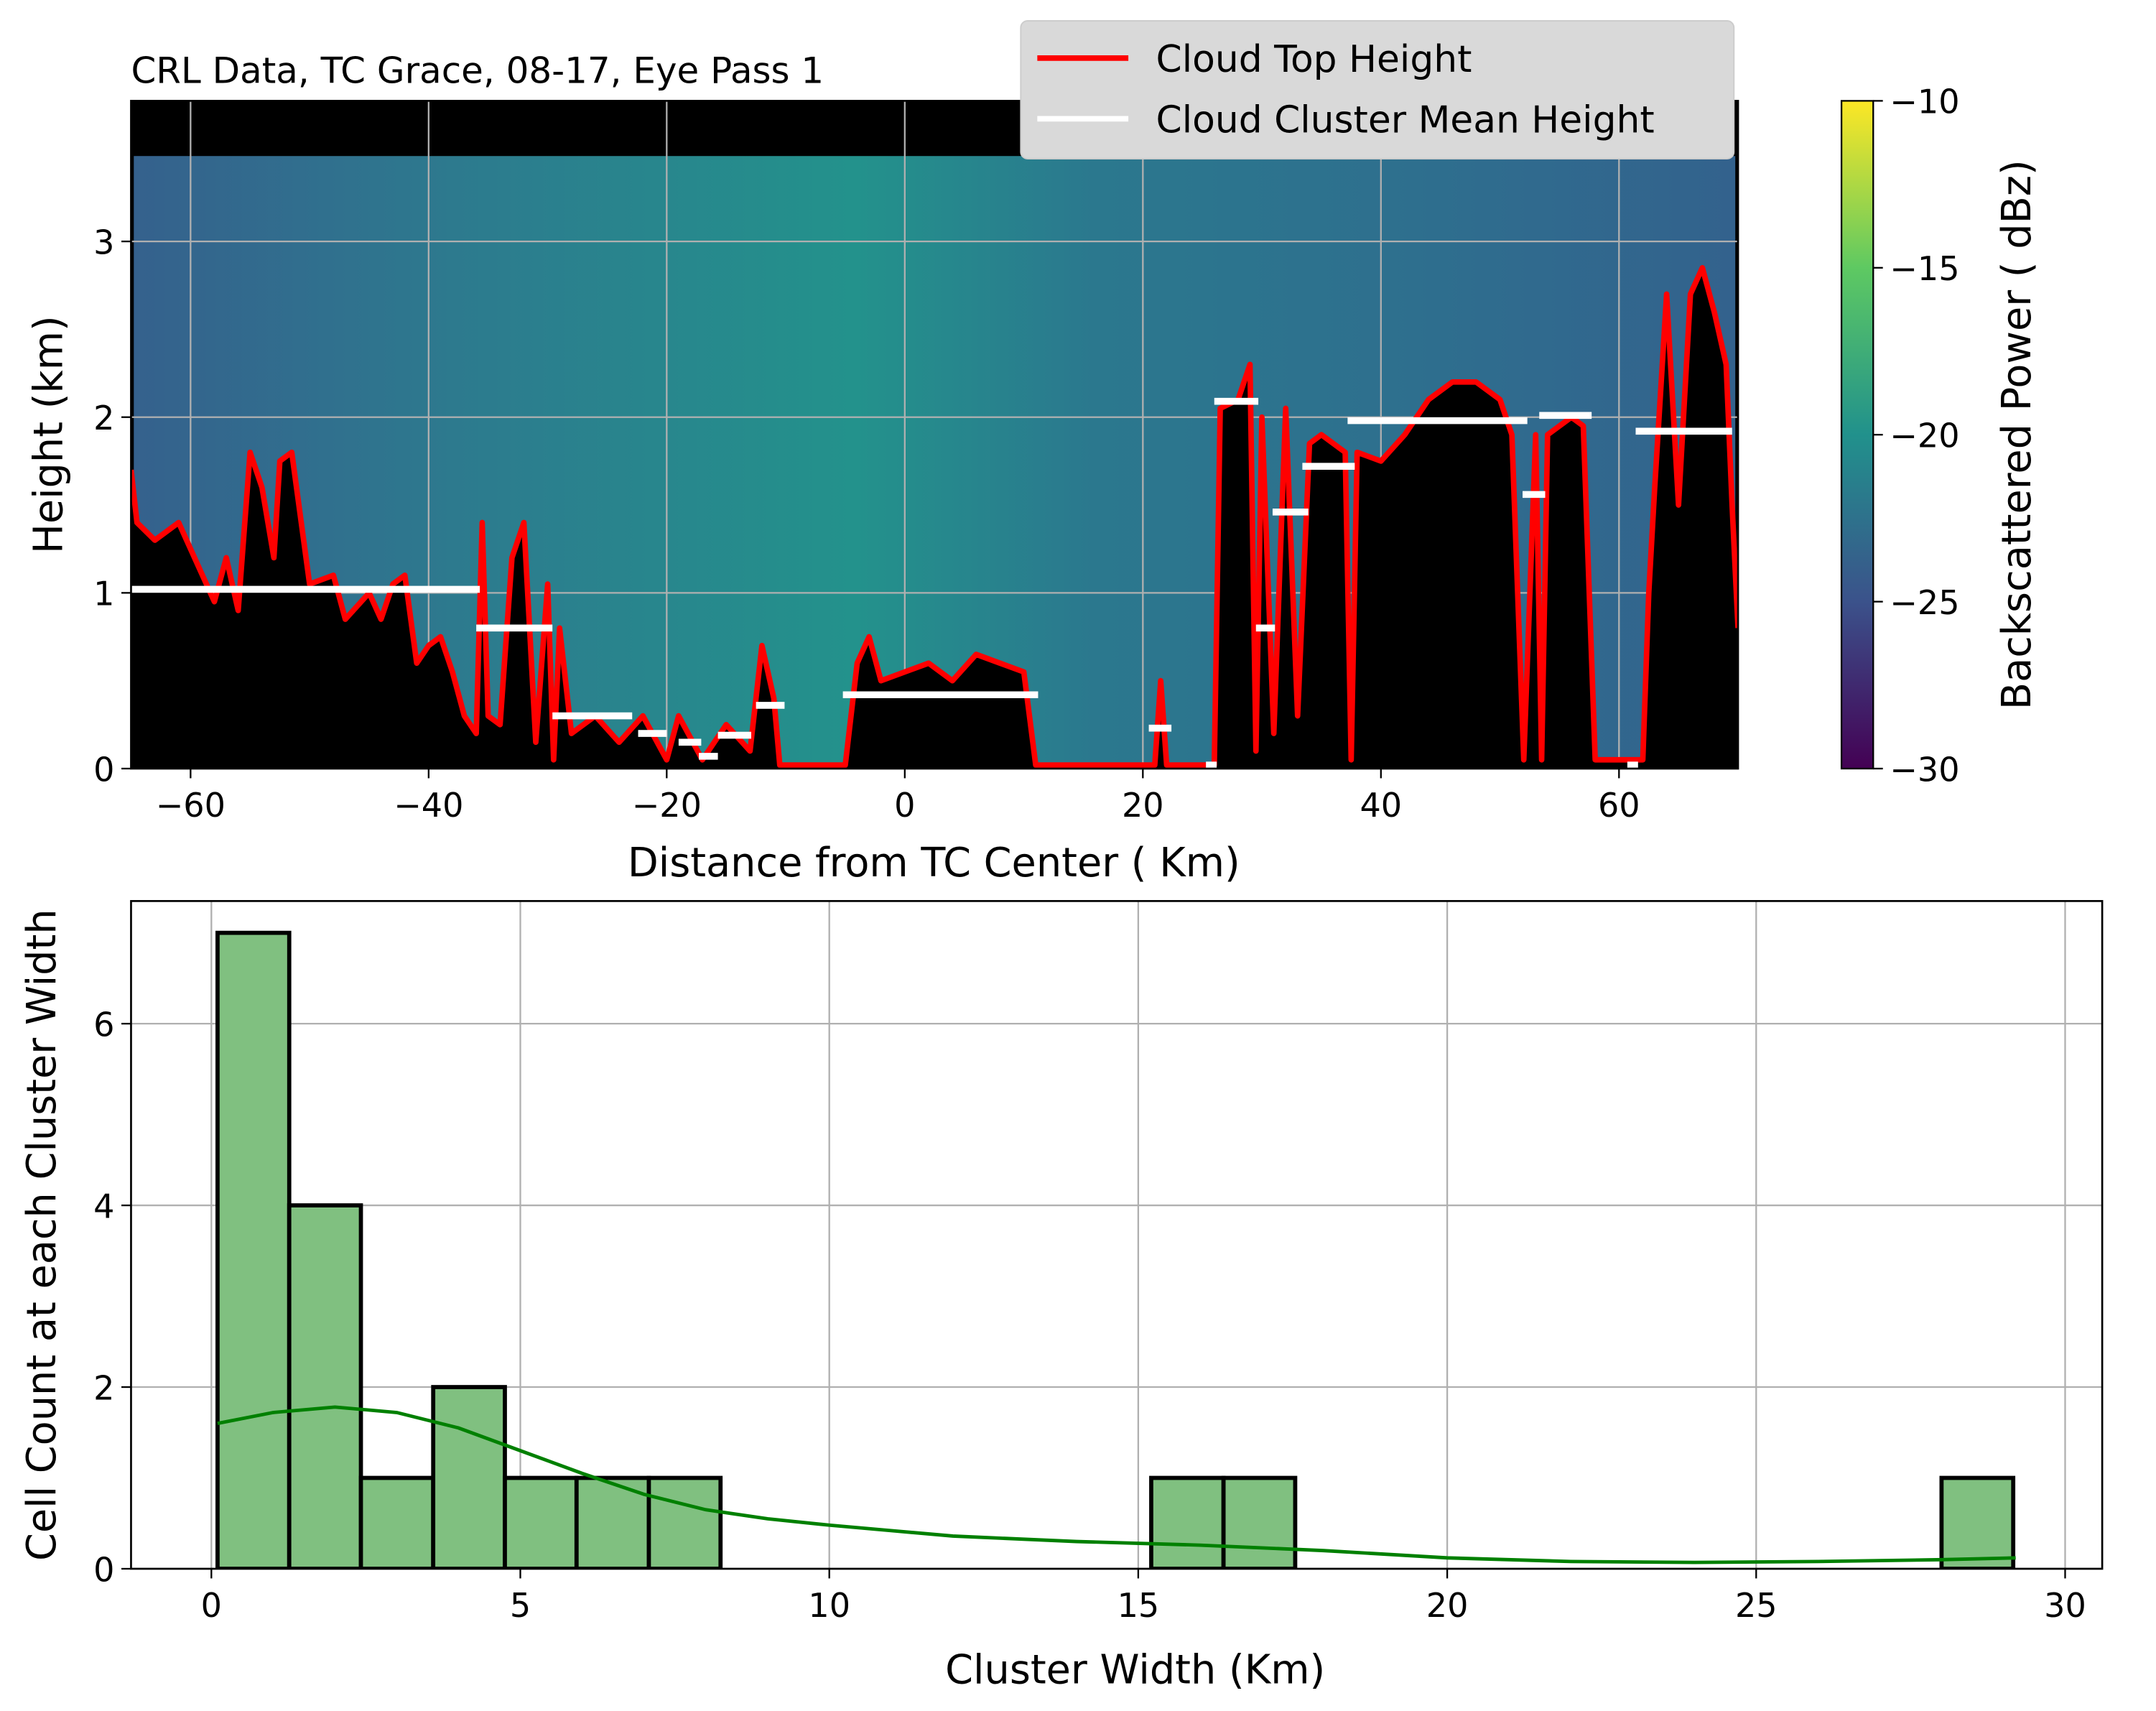 The image size is (2156, 1711). I want to click on x-tick-label: −40, so click(428, 806).